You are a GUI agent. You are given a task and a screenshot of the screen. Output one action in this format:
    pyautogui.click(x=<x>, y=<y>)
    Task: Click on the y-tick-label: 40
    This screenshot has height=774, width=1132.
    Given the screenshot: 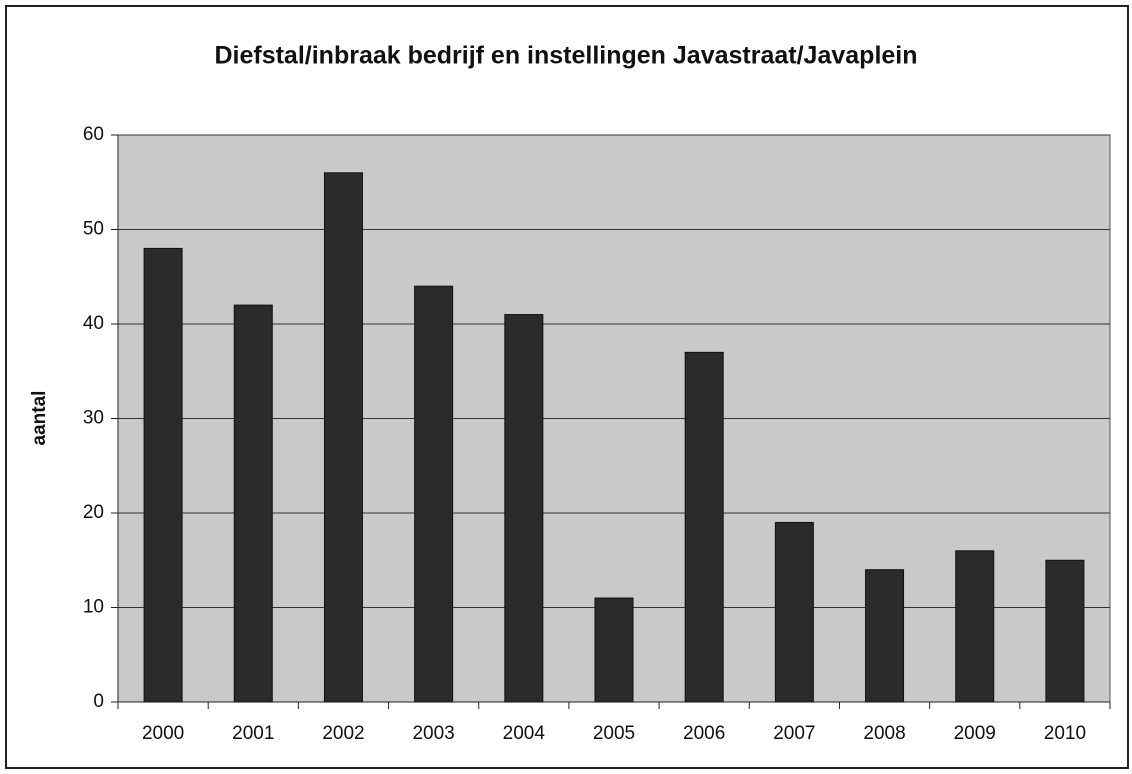 What is the action you would take?
    pyautogui.click(x=93, y=323)
    